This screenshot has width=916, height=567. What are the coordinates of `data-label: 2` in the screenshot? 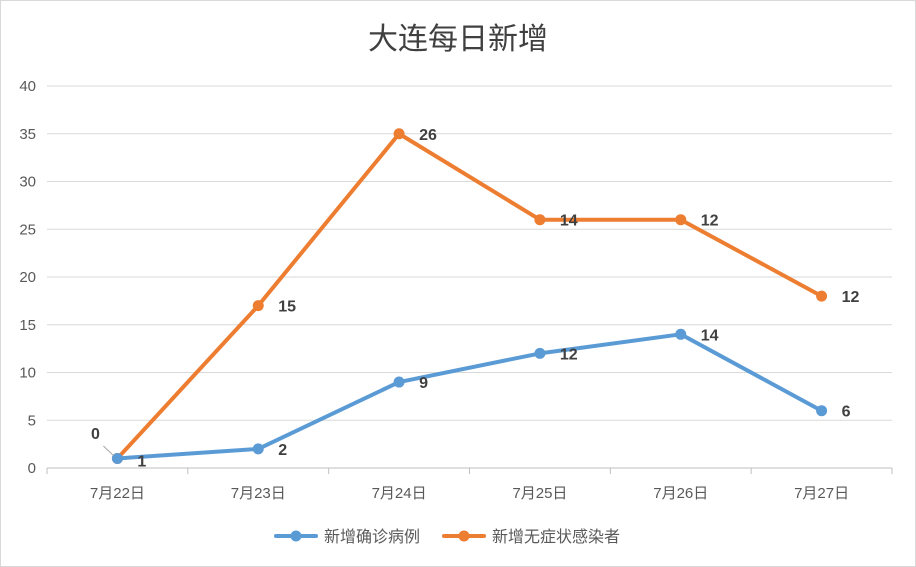 It's located at (282, 450).